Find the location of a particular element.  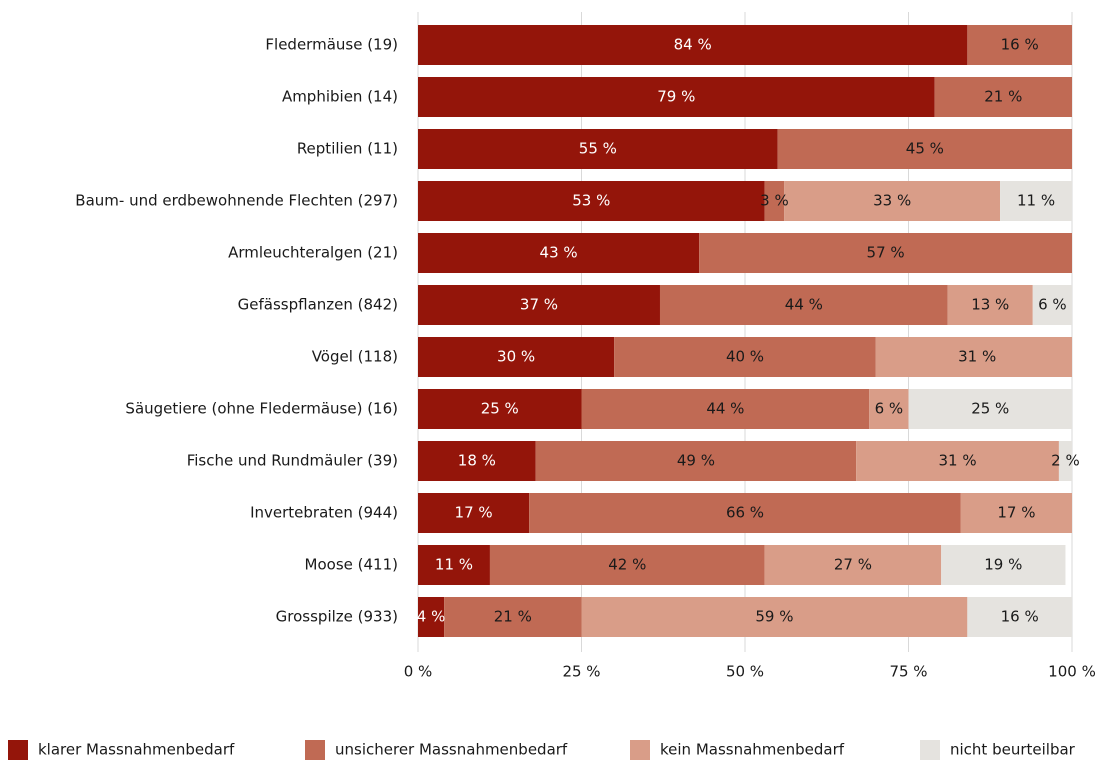

value-label: 4 % is located at coordinates (431, 617).